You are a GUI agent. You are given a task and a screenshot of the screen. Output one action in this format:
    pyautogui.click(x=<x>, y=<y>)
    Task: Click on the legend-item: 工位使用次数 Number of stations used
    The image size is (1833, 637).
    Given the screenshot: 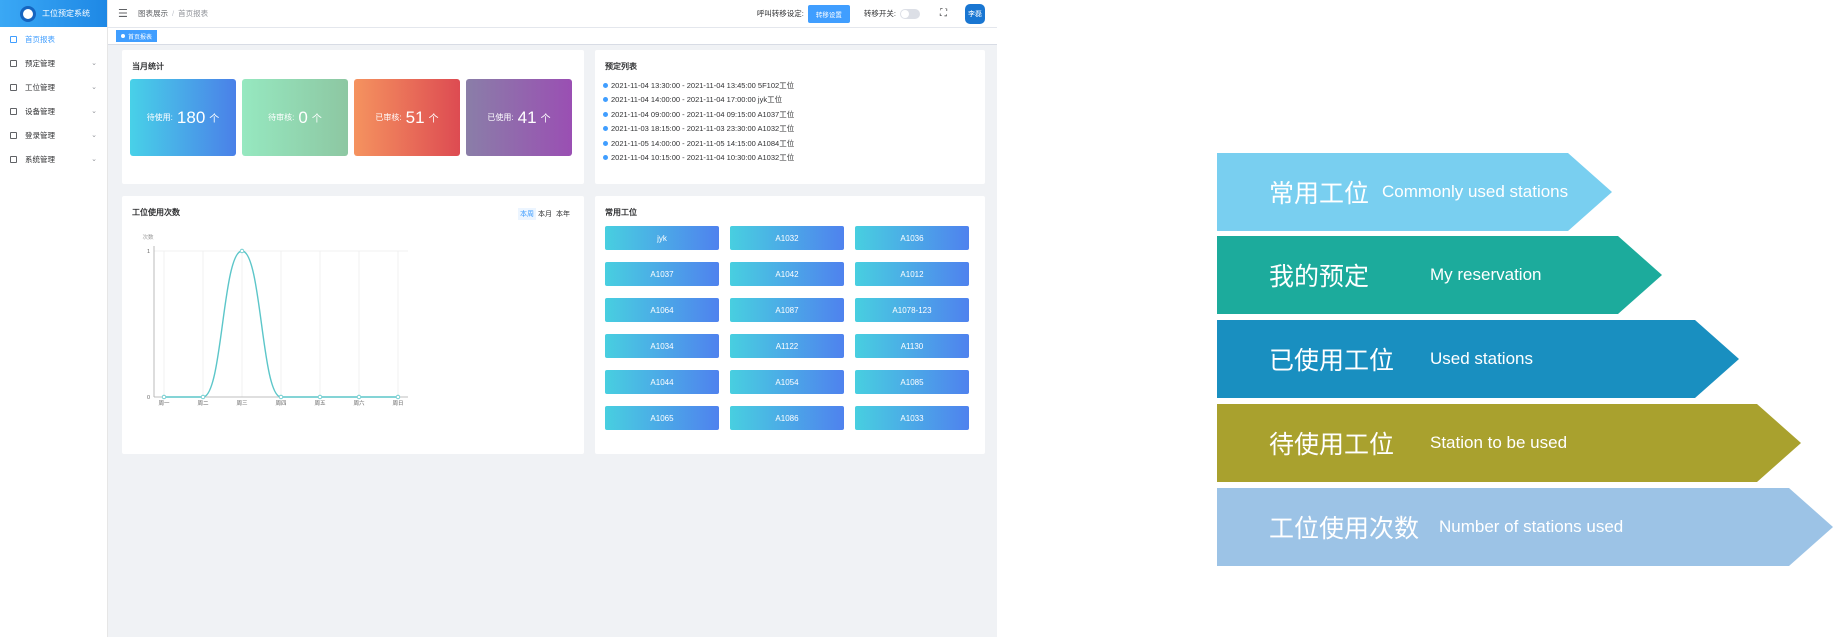 What is the action you would take?
    pyautogui.click(x=1525, y=527)
    